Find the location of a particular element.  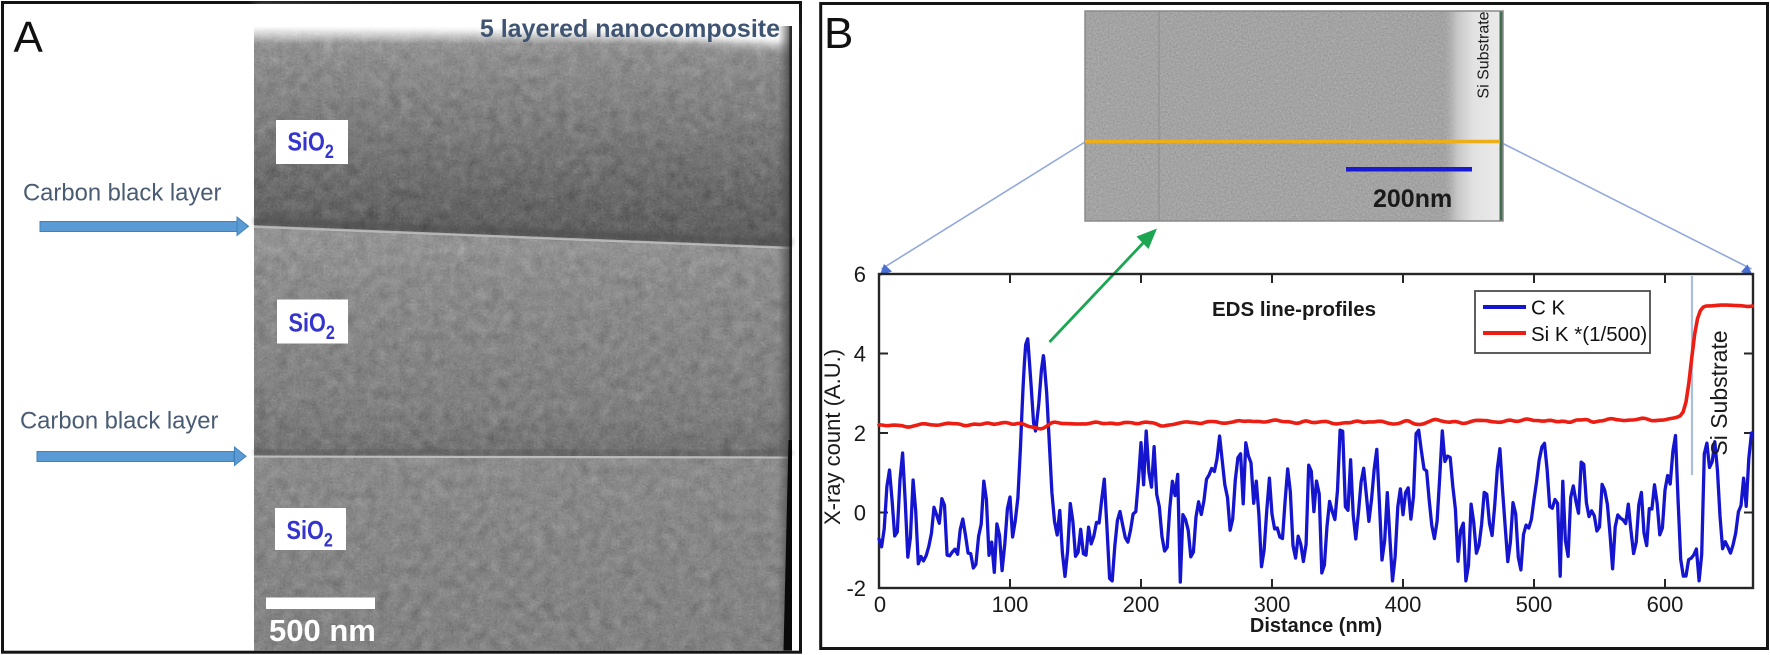

svg-text: 2 is located at coordinates (860, 433).